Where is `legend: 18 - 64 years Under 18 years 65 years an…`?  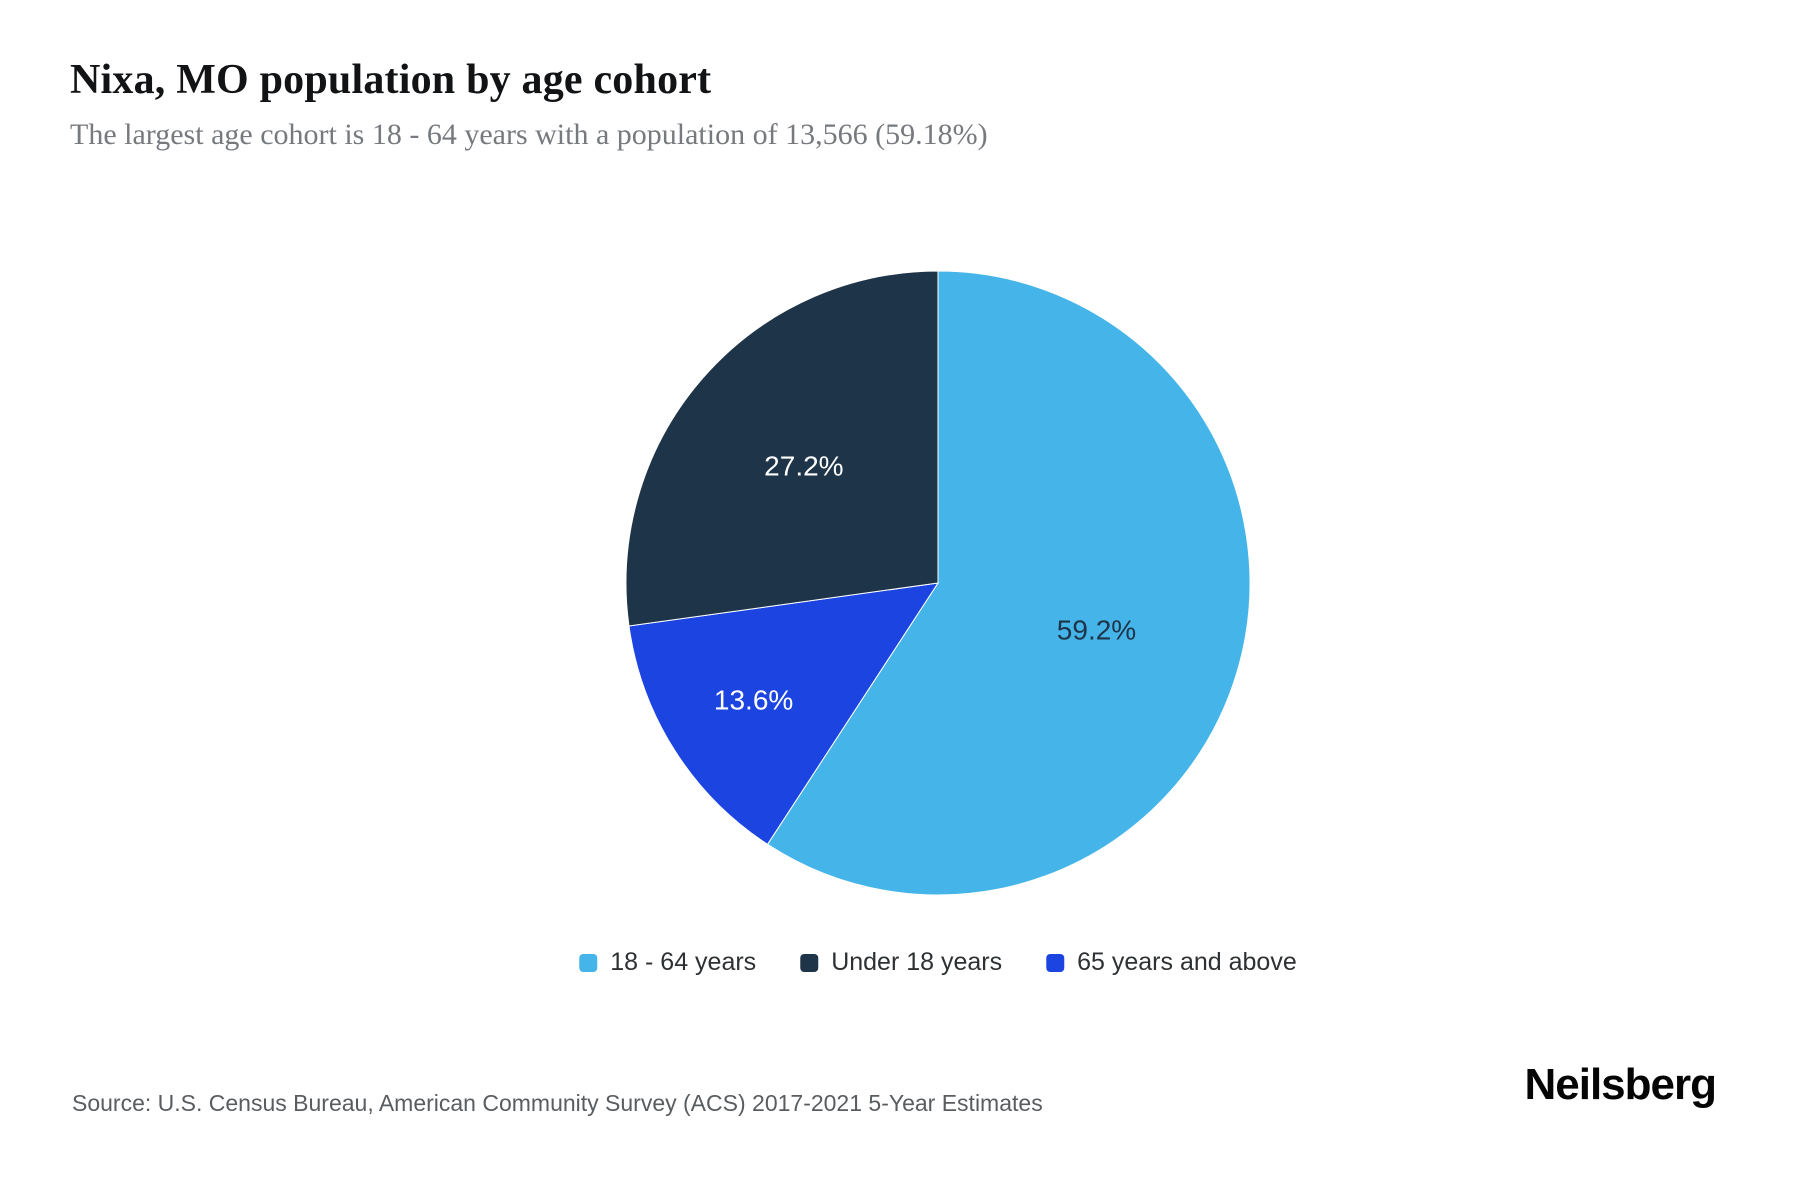
legend: 18 - 64 years Under 18 years 65 years an… is located at coordinates (938, 962).